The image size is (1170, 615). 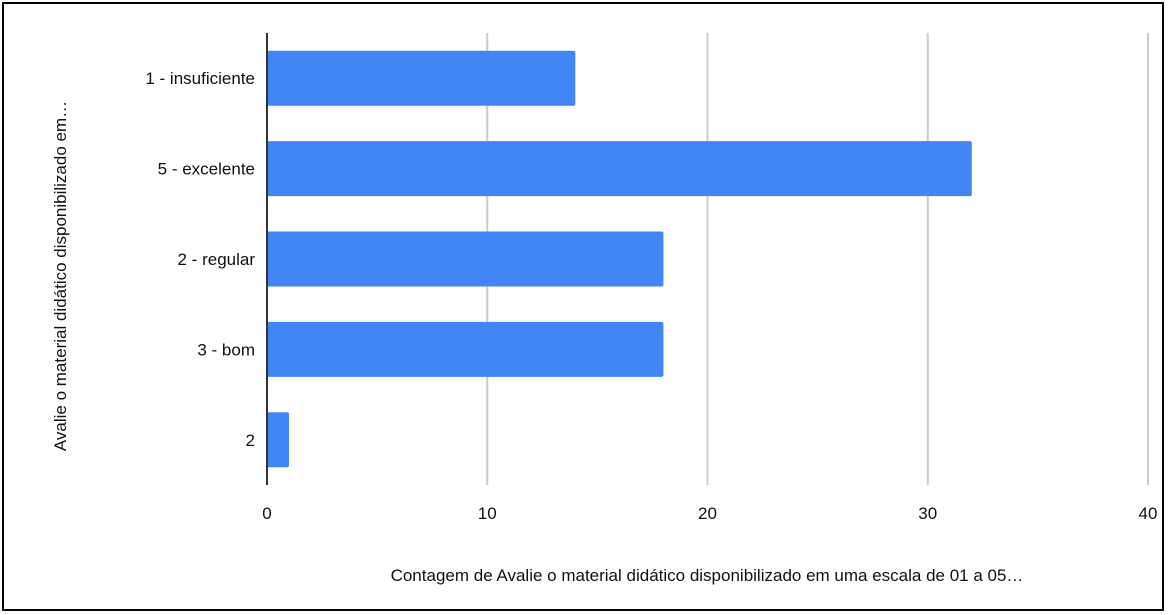 I want to click on x-tick-label: 0, so click(x=266, y=513).